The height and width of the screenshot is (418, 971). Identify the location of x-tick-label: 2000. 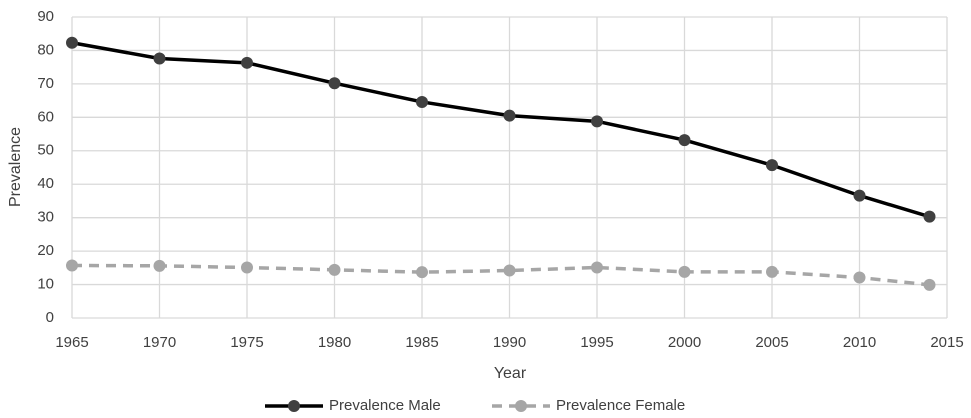
(684, 342).